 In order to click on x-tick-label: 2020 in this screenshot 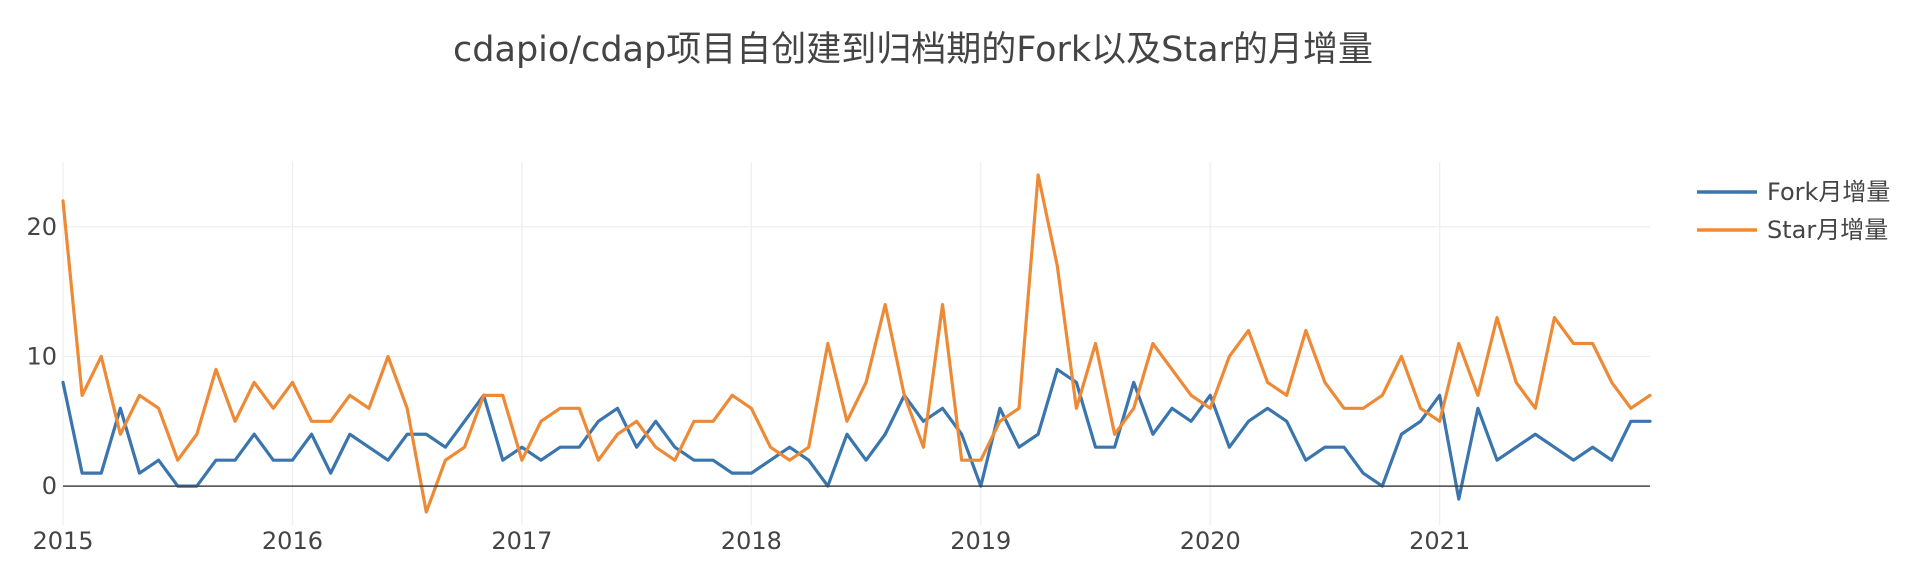, I will do `click(1210, 541)`.